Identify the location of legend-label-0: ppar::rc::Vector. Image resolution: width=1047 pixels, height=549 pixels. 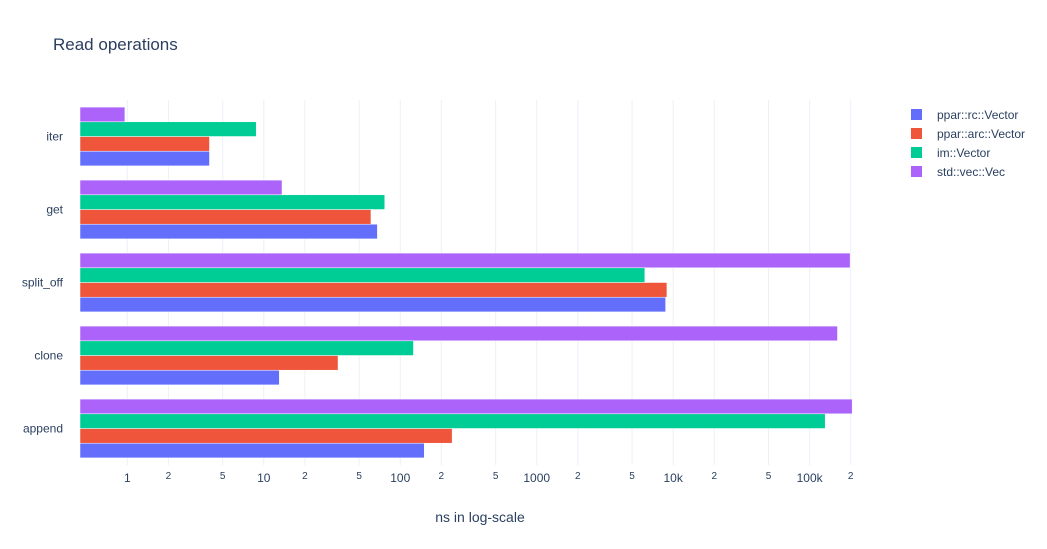
(977, 115).